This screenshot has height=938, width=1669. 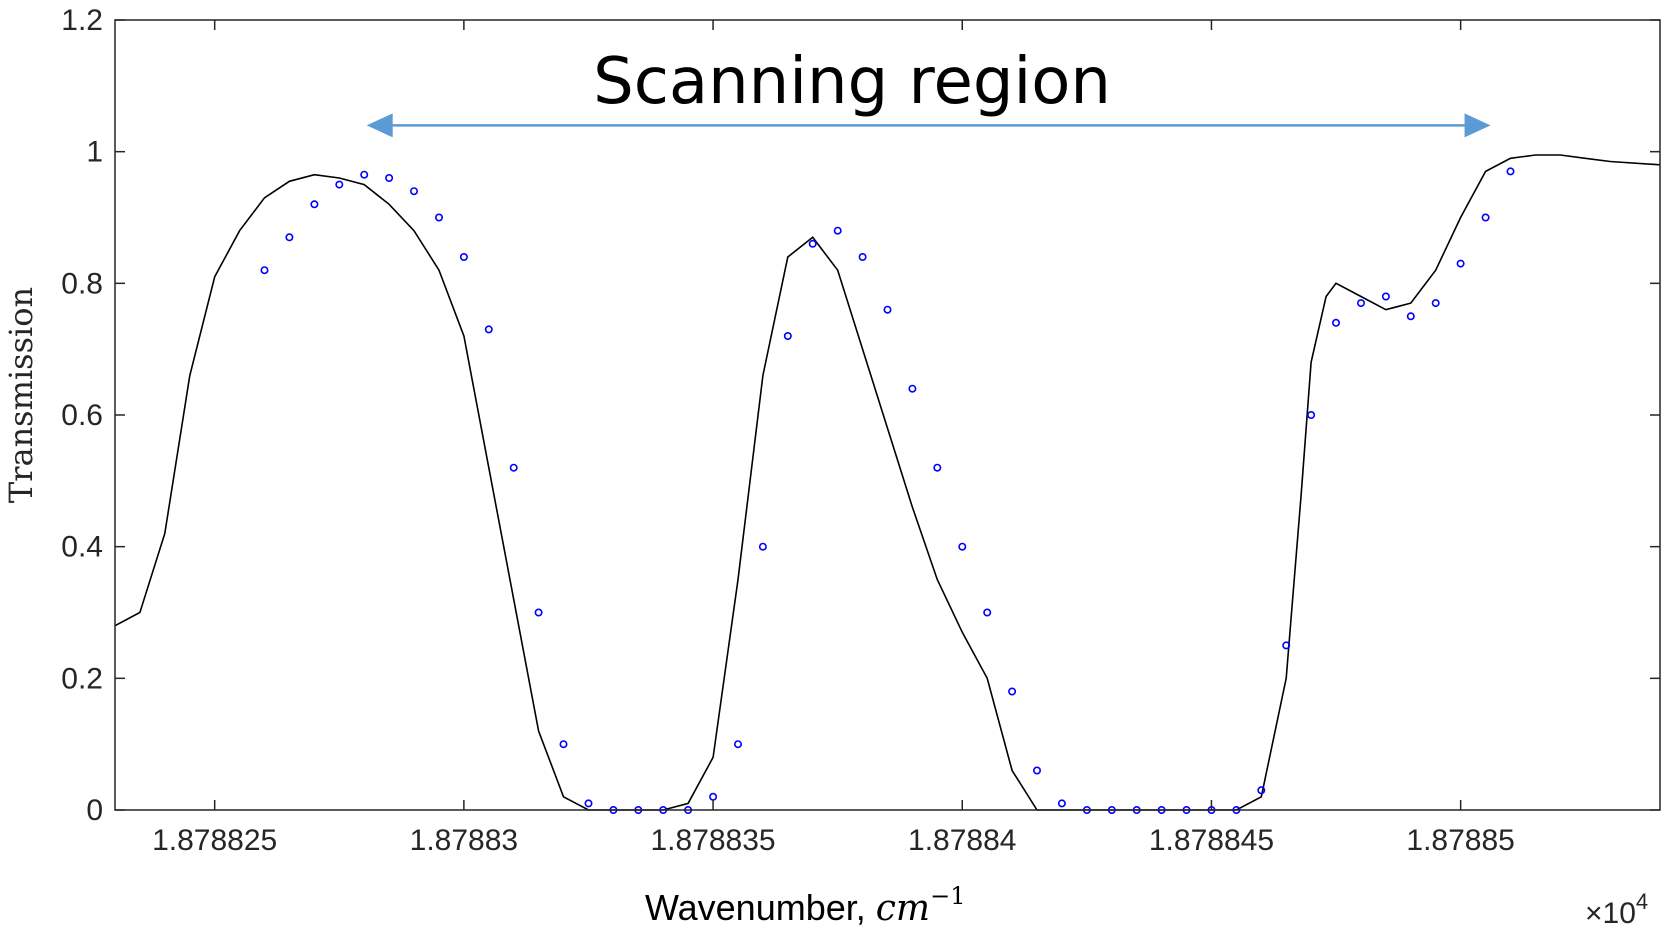 I want to click on x-axis-label-text: Wavenumber,, so click(x=760, y=907).